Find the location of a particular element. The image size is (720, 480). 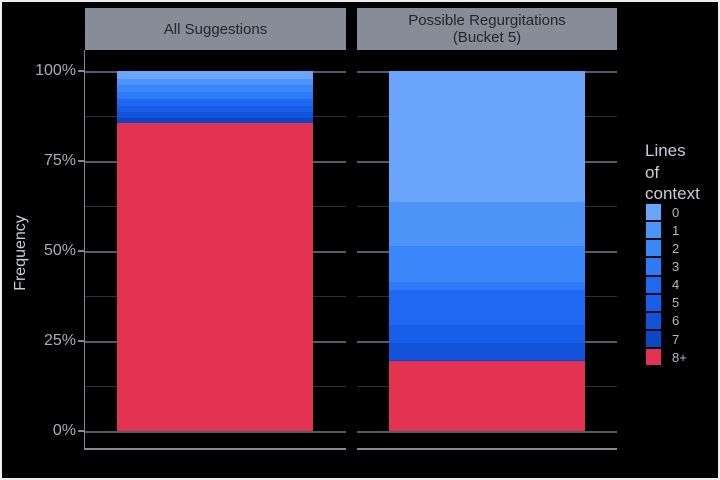

bar-segment-8+ is located at coordinates (487, 396).